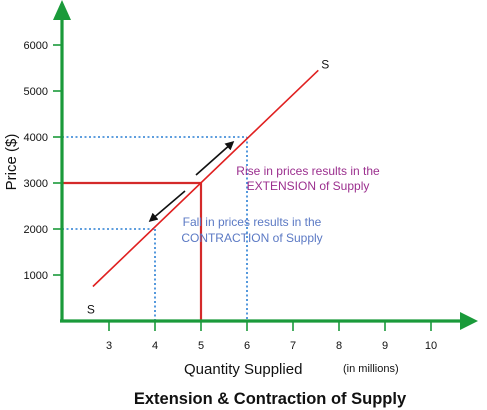 This screenshot has width=487, height=410. What do you see at coordinates (201, 346) in the screenshot?
I see `x-tick-label: 5` at bounding box center [201, 346].